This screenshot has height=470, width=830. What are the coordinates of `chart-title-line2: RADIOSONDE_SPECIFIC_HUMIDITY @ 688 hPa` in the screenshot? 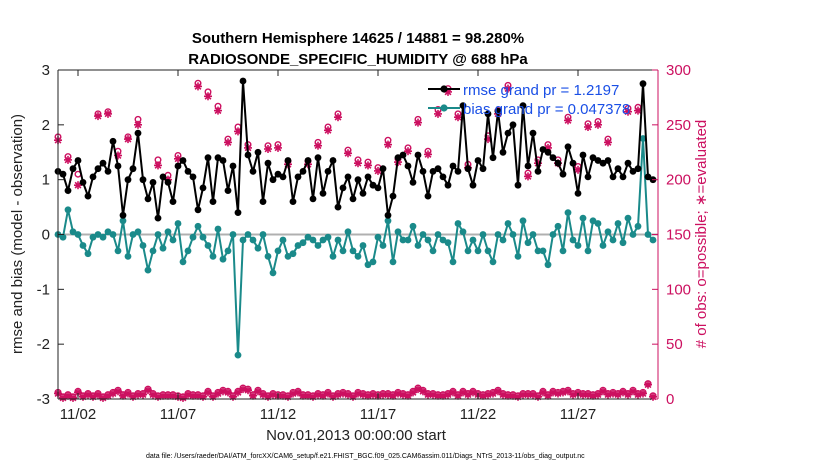 It's located at (358, 59).